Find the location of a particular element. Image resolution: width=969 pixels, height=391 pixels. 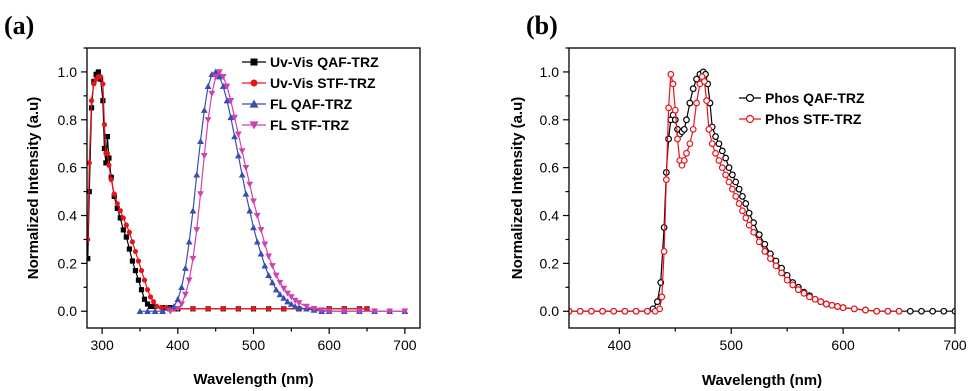

x-axis-title: Wavelength (nm) is located at coordinates (253, 379).